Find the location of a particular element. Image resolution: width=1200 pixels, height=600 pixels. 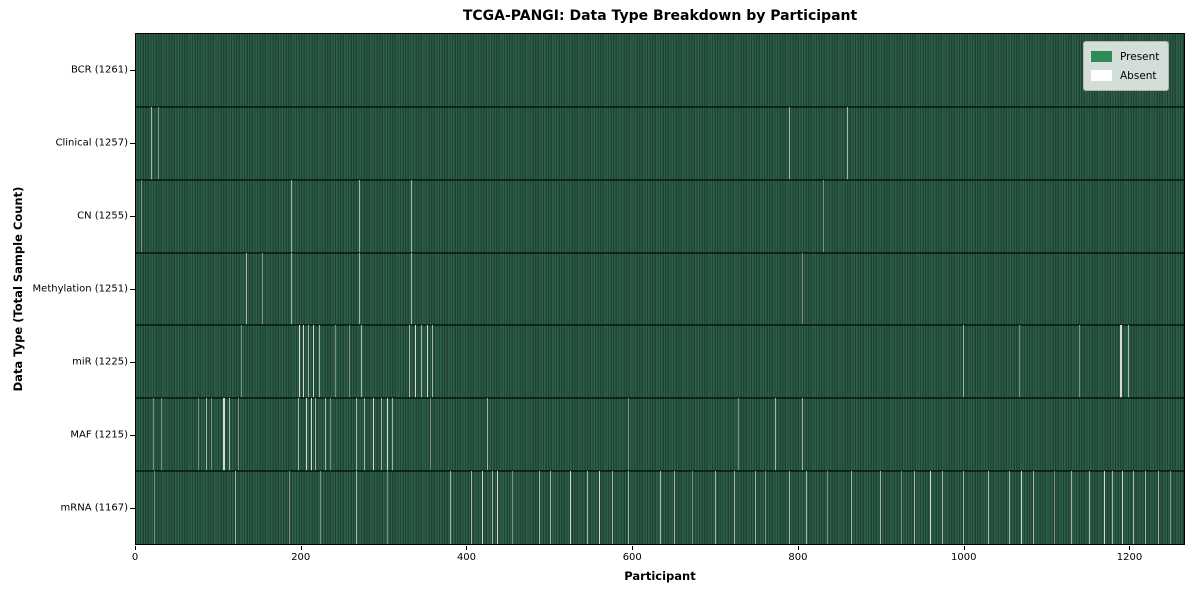

y-tick-label-methylation: Methylation (1251) is located at coordinates (80, 289).